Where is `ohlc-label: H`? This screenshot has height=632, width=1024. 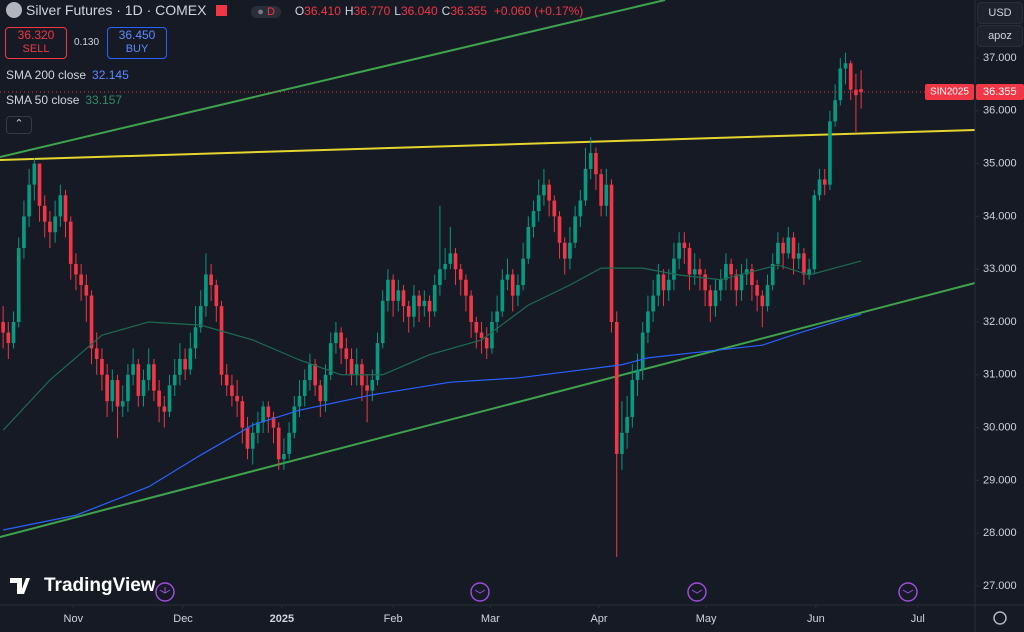
ohlc-label: H is located at coordinates (349, 11).